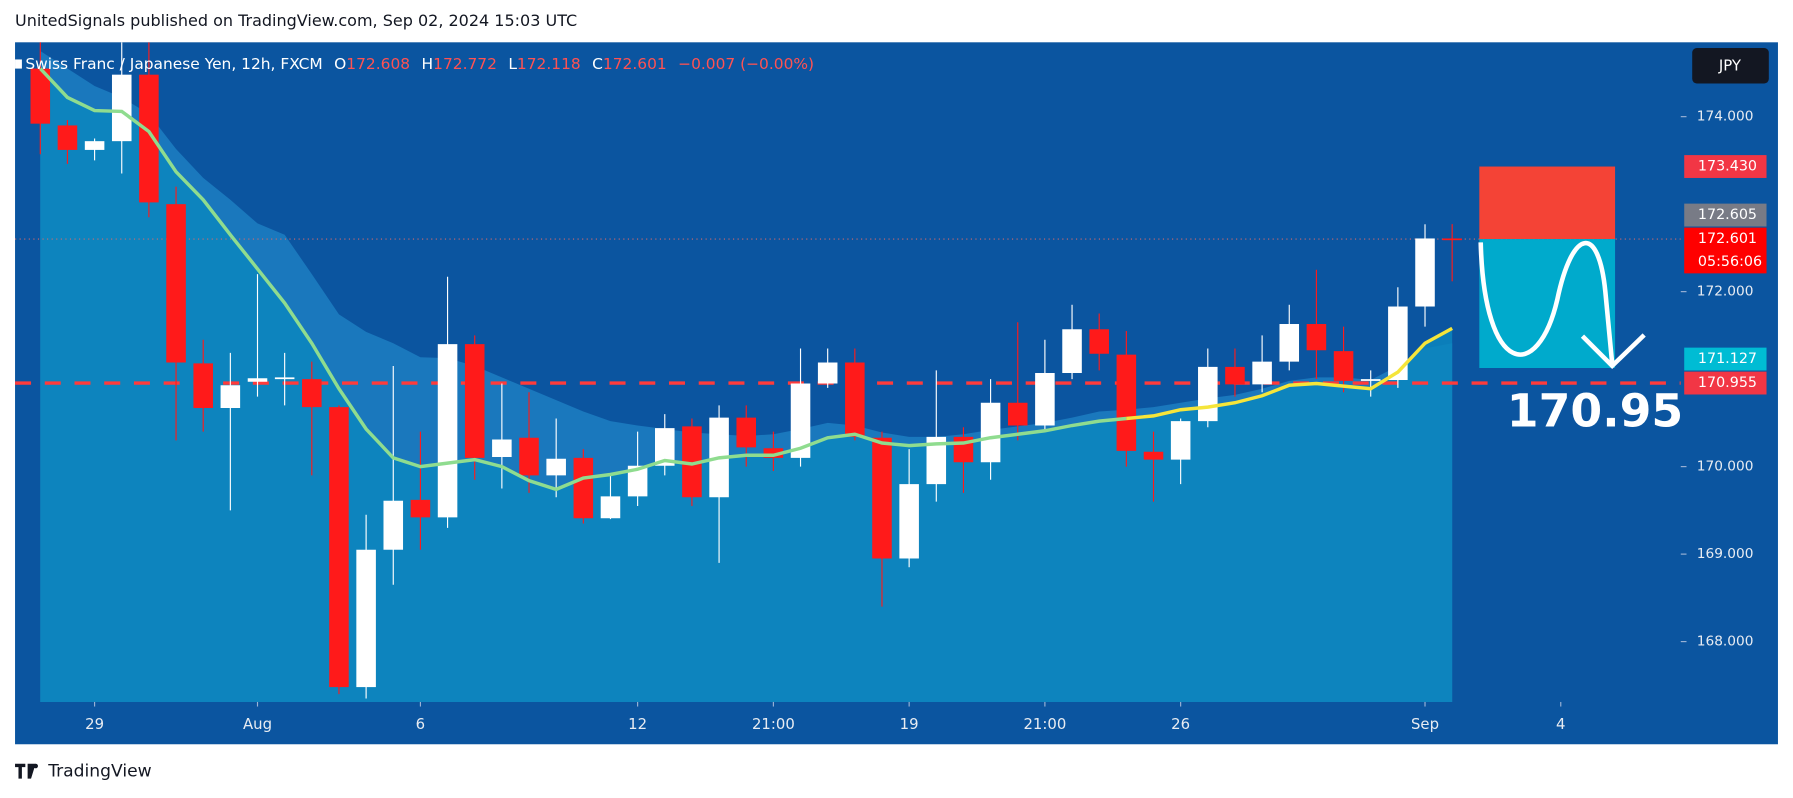 This screenshot has width=1793, height=798. What do you see at coordinates (1595, 410) in the screenshot?
I see `target-text: 170.95` at bounding box center [1595, 410].